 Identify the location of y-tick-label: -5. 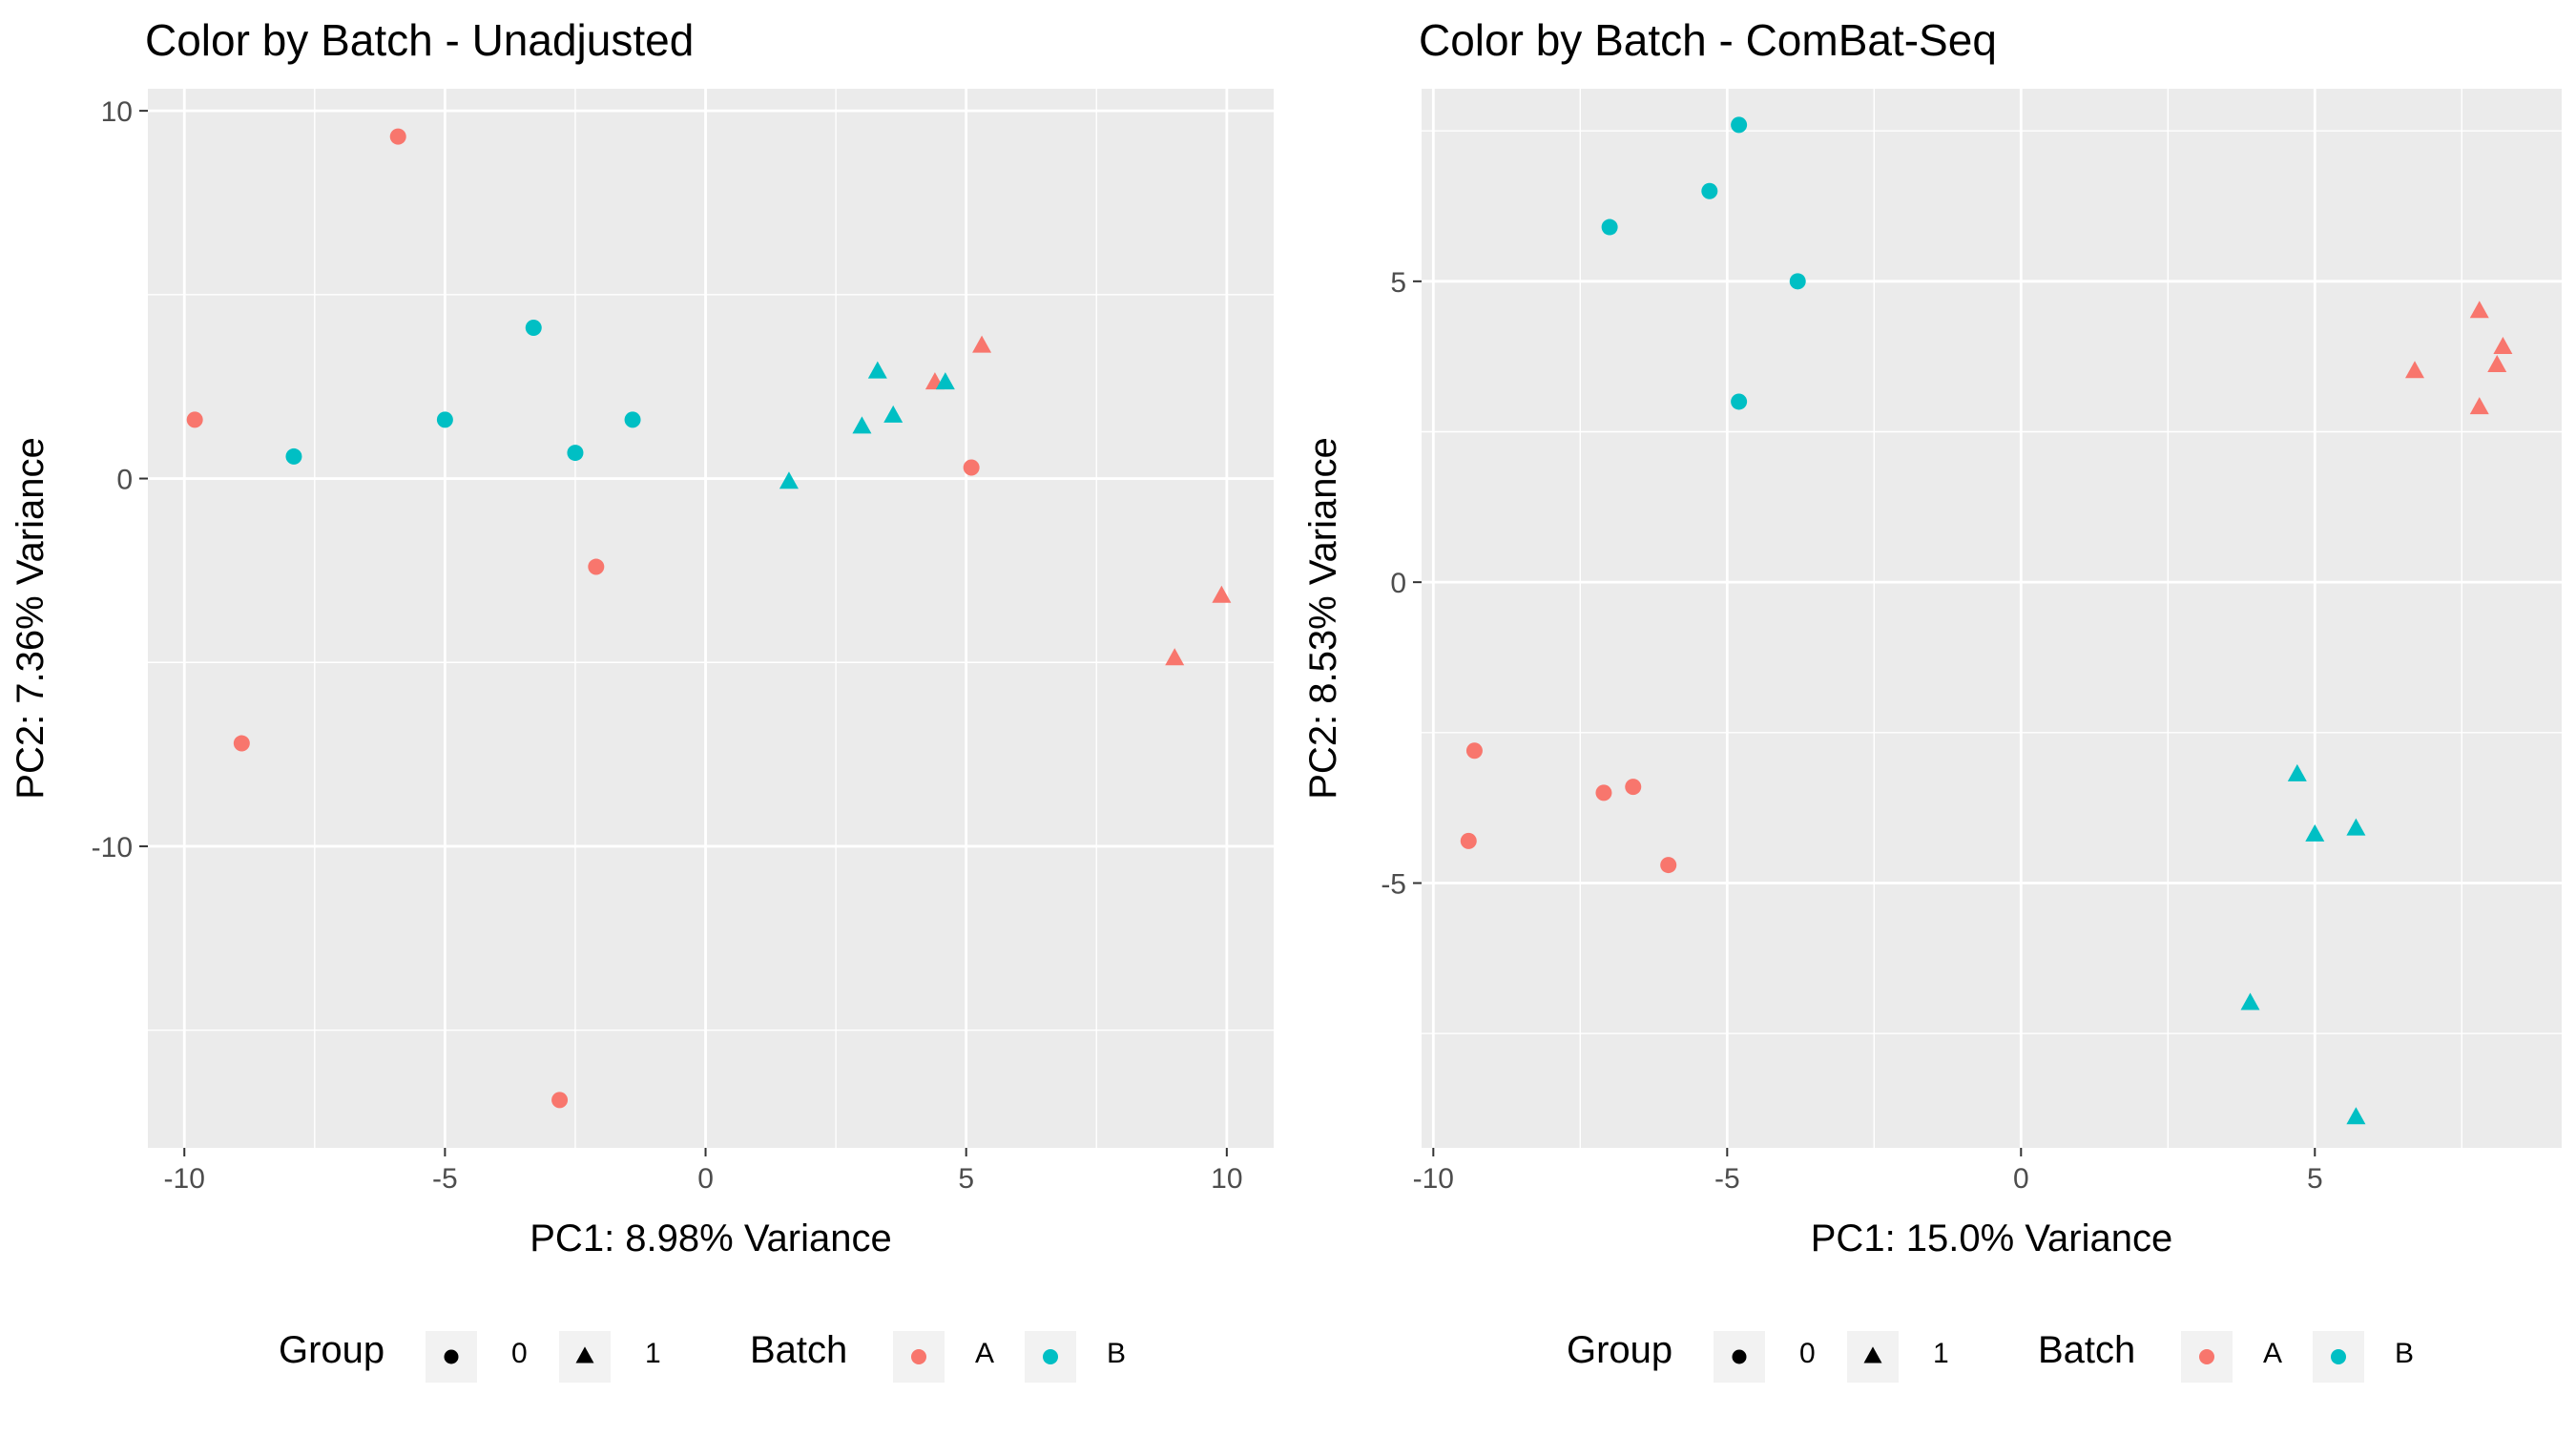
(1393, 885).